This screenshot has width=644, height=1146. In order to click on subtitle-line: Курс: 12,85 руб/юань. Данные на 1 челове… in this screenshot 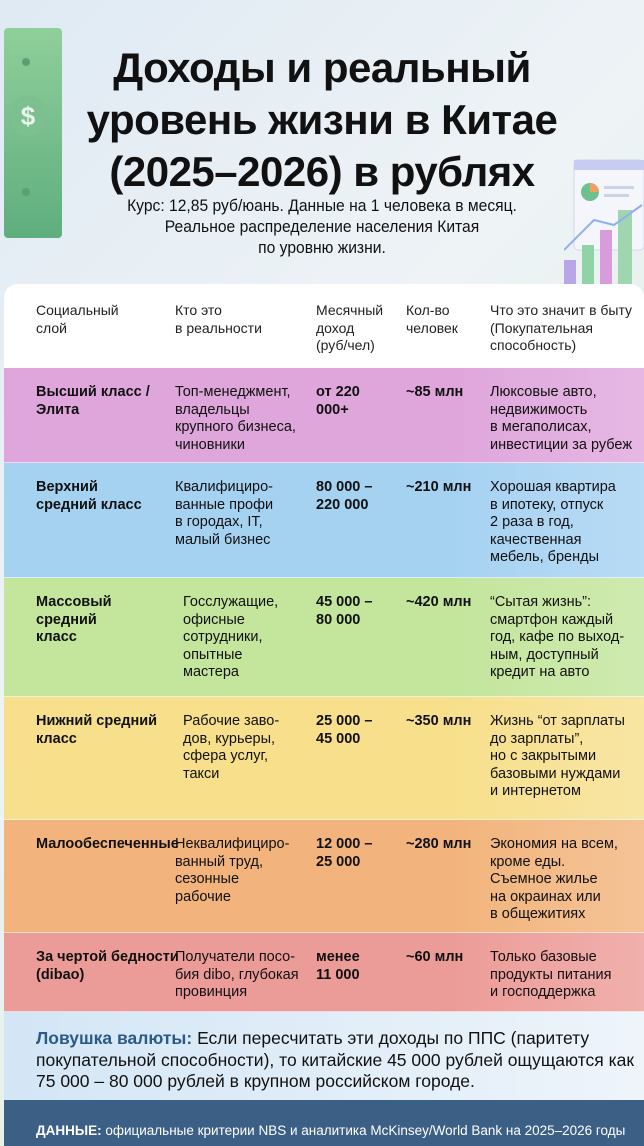, I will do `click(322, 205)`.